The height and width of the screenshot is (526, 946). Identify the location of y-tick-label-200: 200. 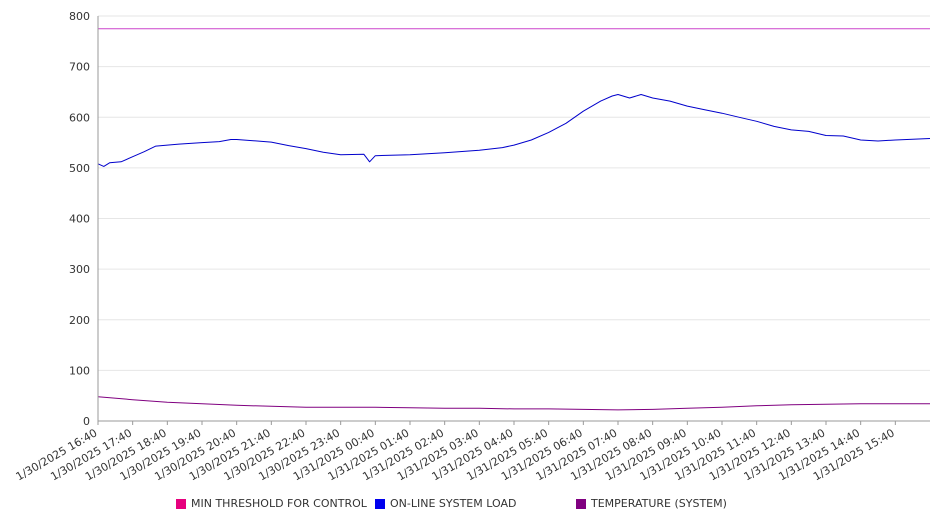
(79, 320).